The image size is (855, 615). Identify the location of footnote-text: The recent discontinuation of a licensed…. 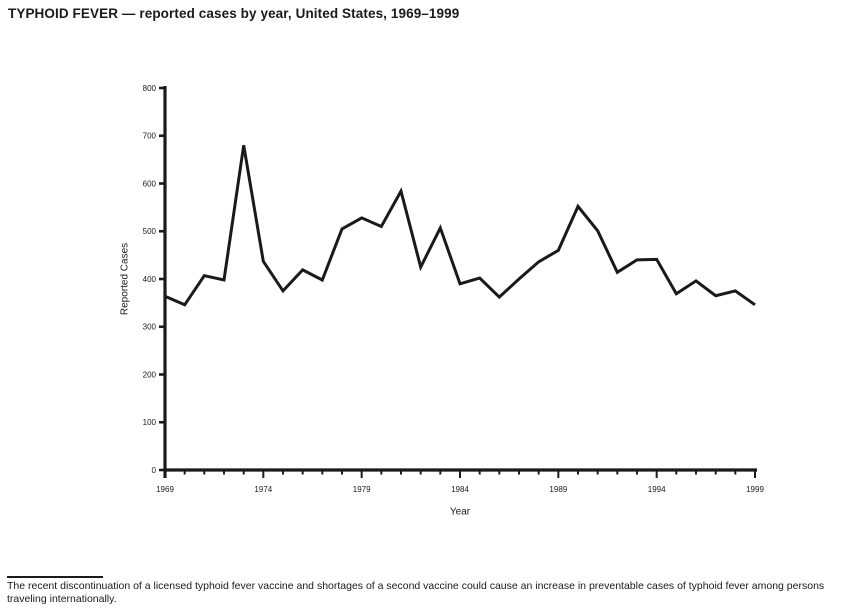
(416, 593).